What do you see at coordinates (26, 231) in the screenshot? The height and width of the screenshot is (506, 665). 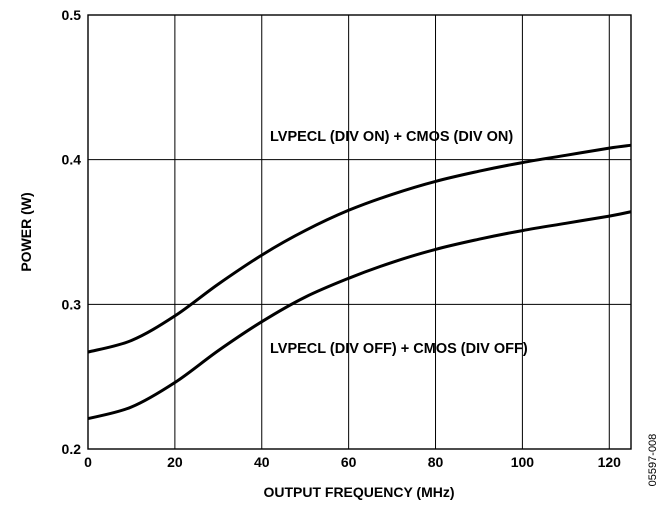 I see `y-axis-title: POWER (W)` at bounding box center [26, 231].